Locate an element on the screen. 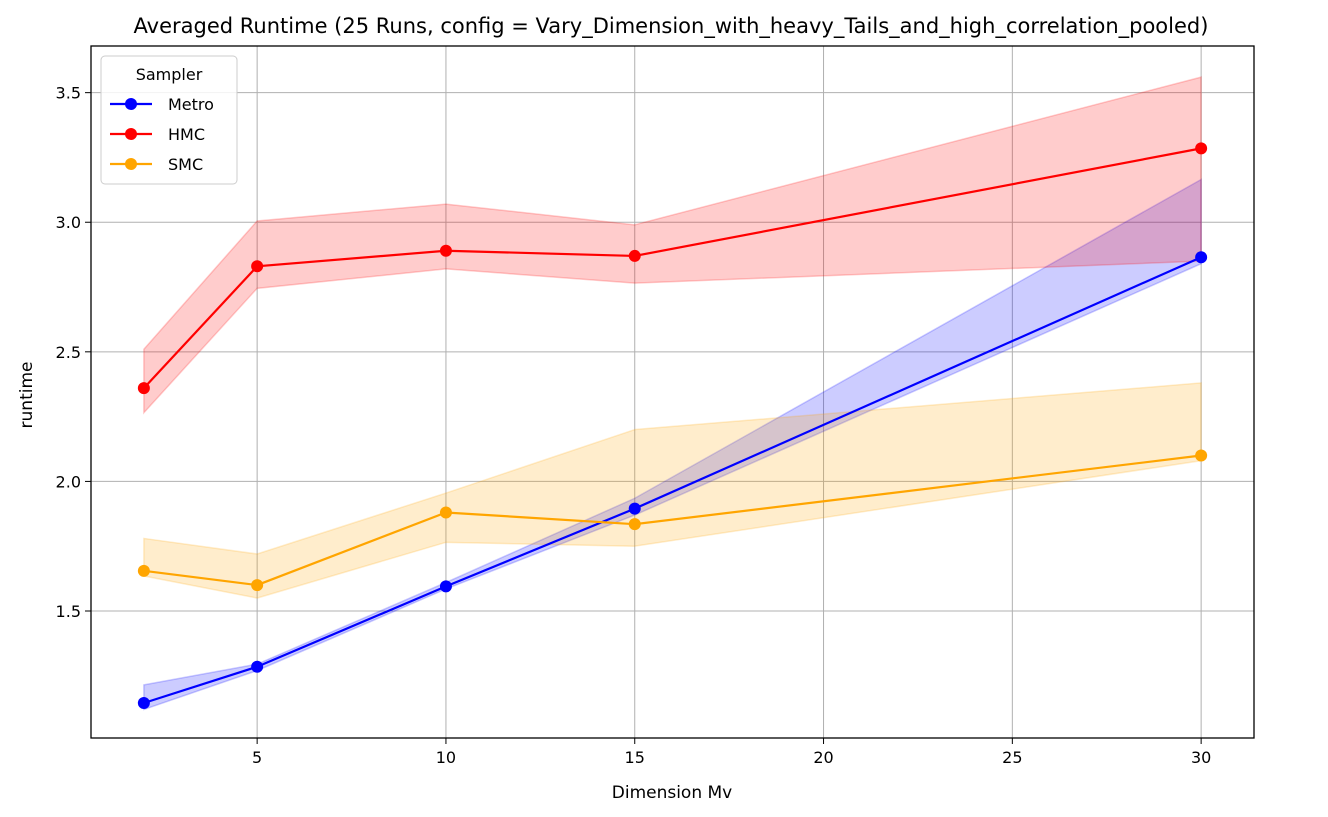 This screenshot has width=1328, height=817. metro-legend-label: Metro is located at coordinates (191, 104).